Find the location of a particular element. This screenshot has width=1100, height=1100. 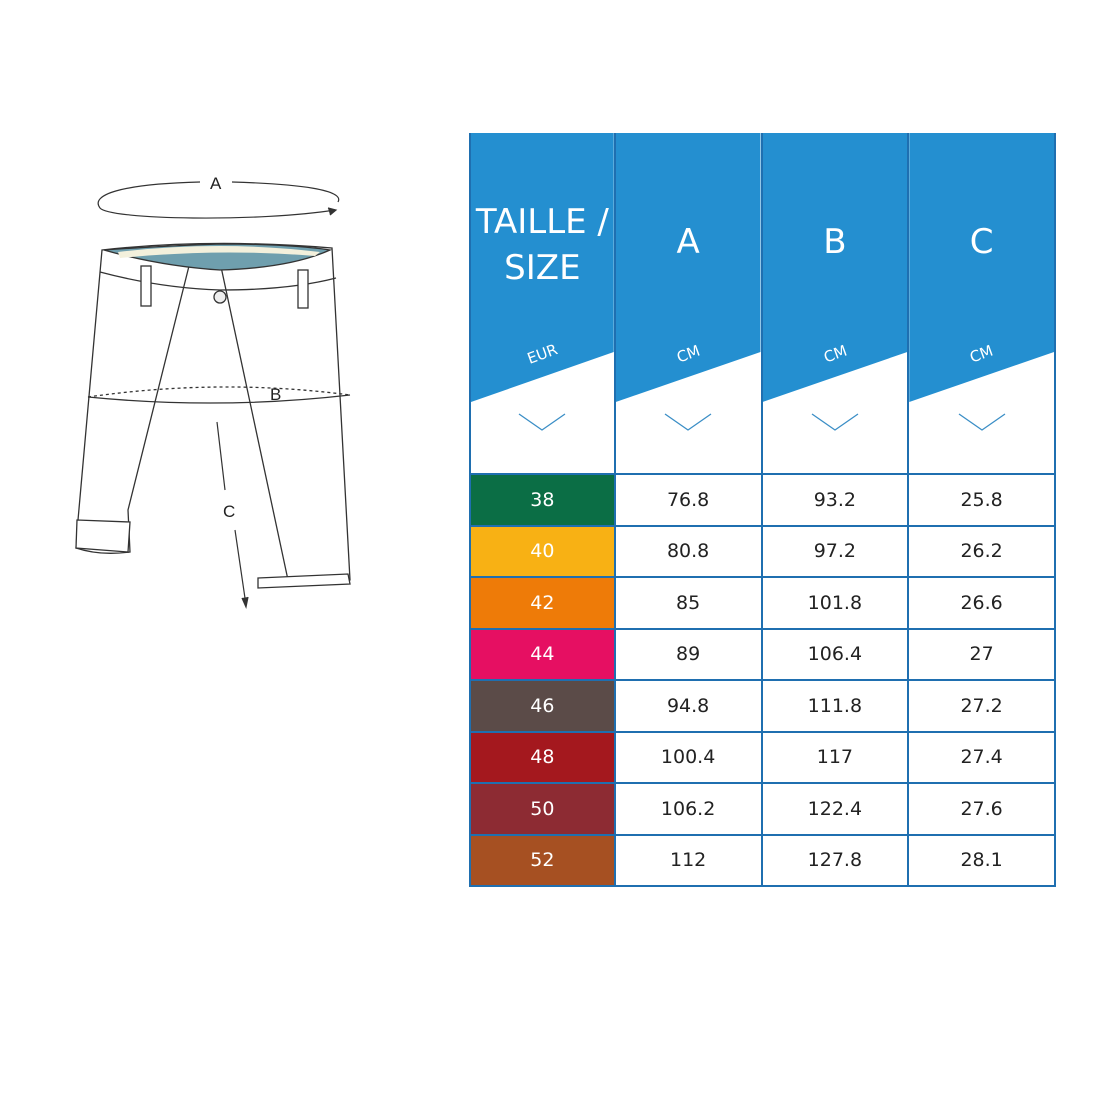

cell-size: 44 is located at coordinates (542, 654).